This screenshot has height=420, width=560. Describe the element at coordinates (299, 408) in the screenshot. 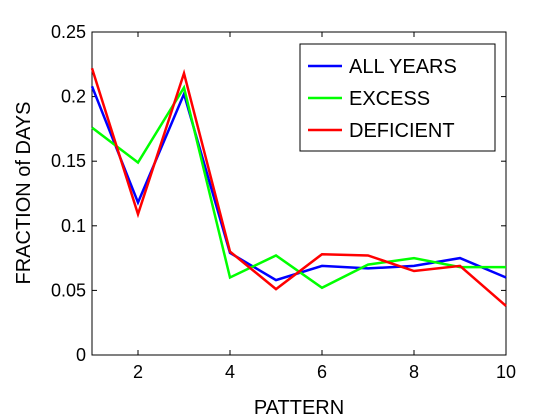

I see `x-axis-label: PATTERN` at that location.